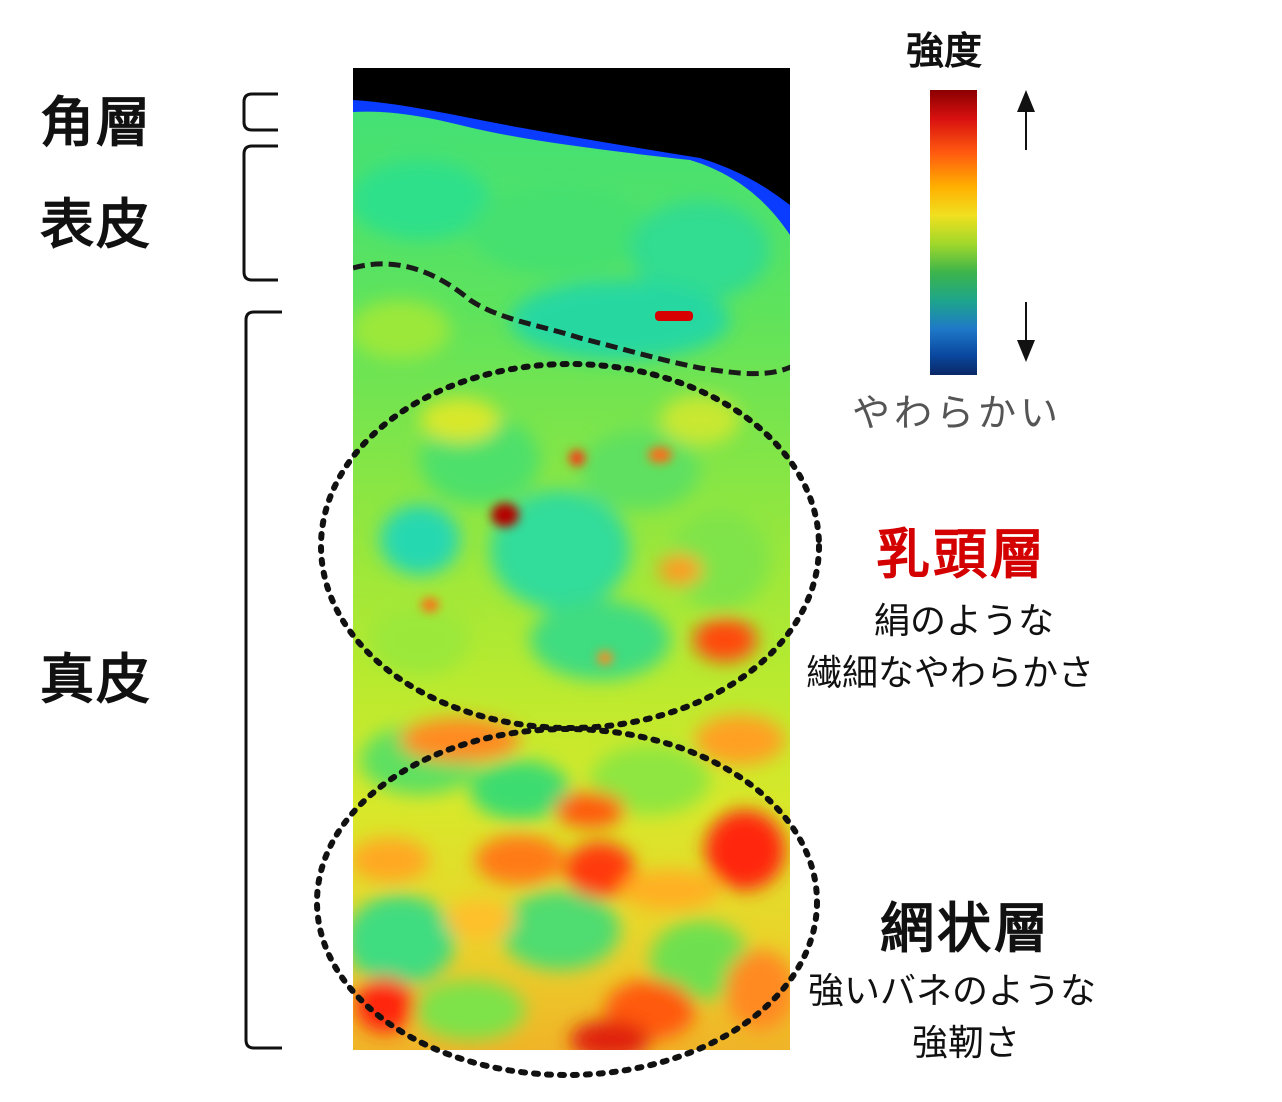 Image resolution: width=1282 pixels, height=1102 pixels. Describe the element at coordinates (1026, 332) in the screenshot. I see `arrow-down-icon` at that location.